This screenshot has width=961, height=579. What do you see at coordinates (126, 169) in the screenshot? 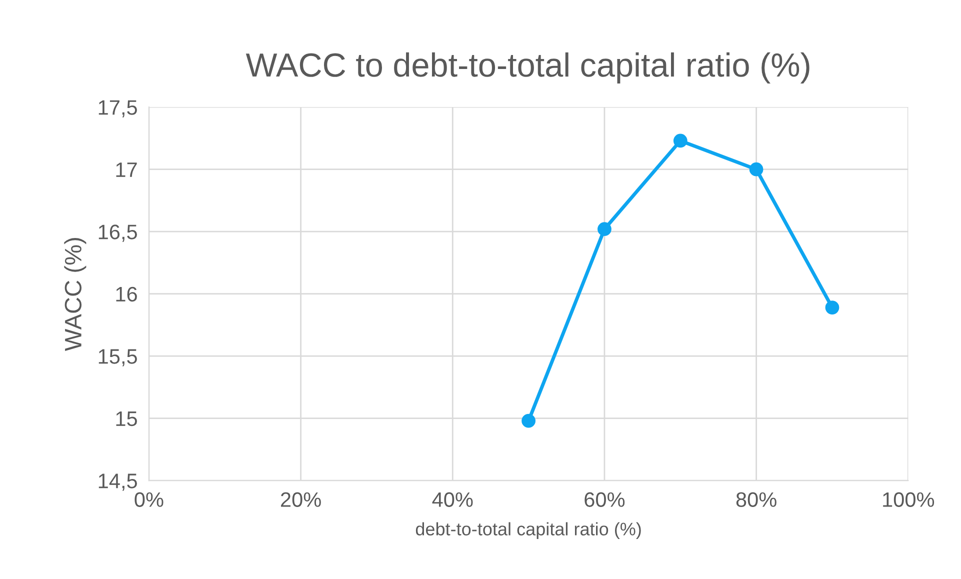
I see `y-tick-label: 17` at bounding box center [126, 169].